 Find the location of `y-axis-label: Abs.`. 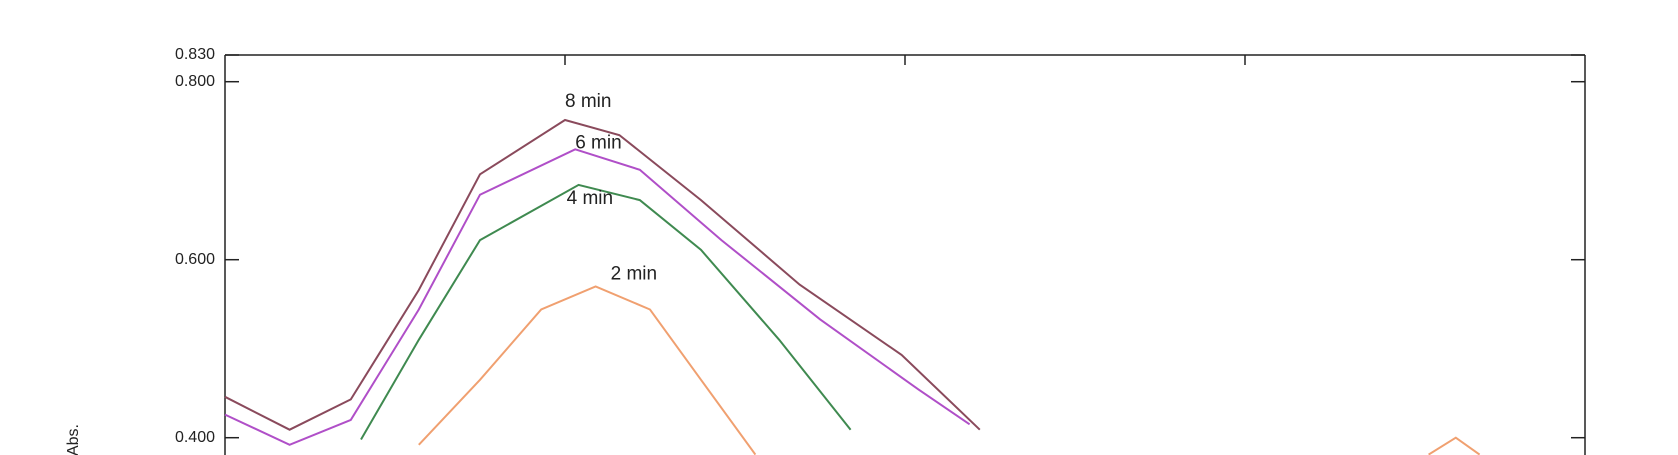

y-axis-label: Abs. is located at coordinates (73, 439).